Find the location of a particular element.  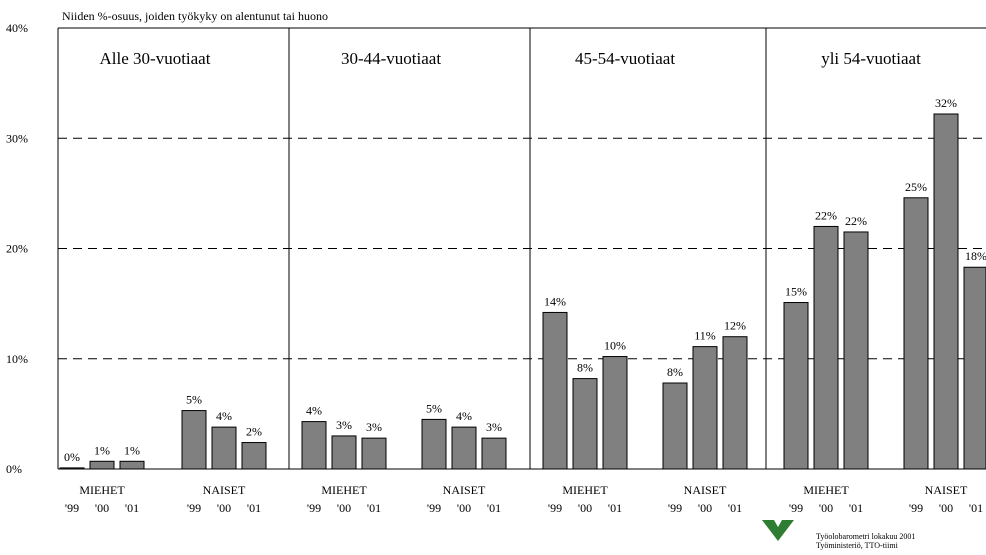

data-label: 10% is located at coordinates (615, 346).